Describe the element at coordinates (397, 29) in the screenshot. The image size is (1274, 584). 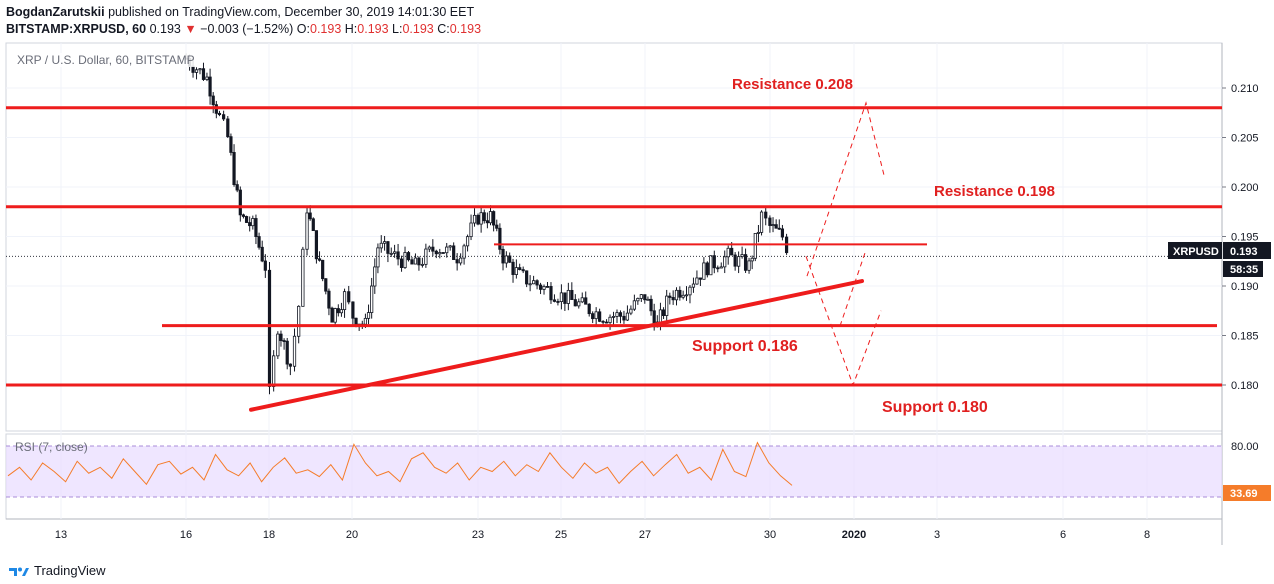
I see `low-label: L:` at that location.